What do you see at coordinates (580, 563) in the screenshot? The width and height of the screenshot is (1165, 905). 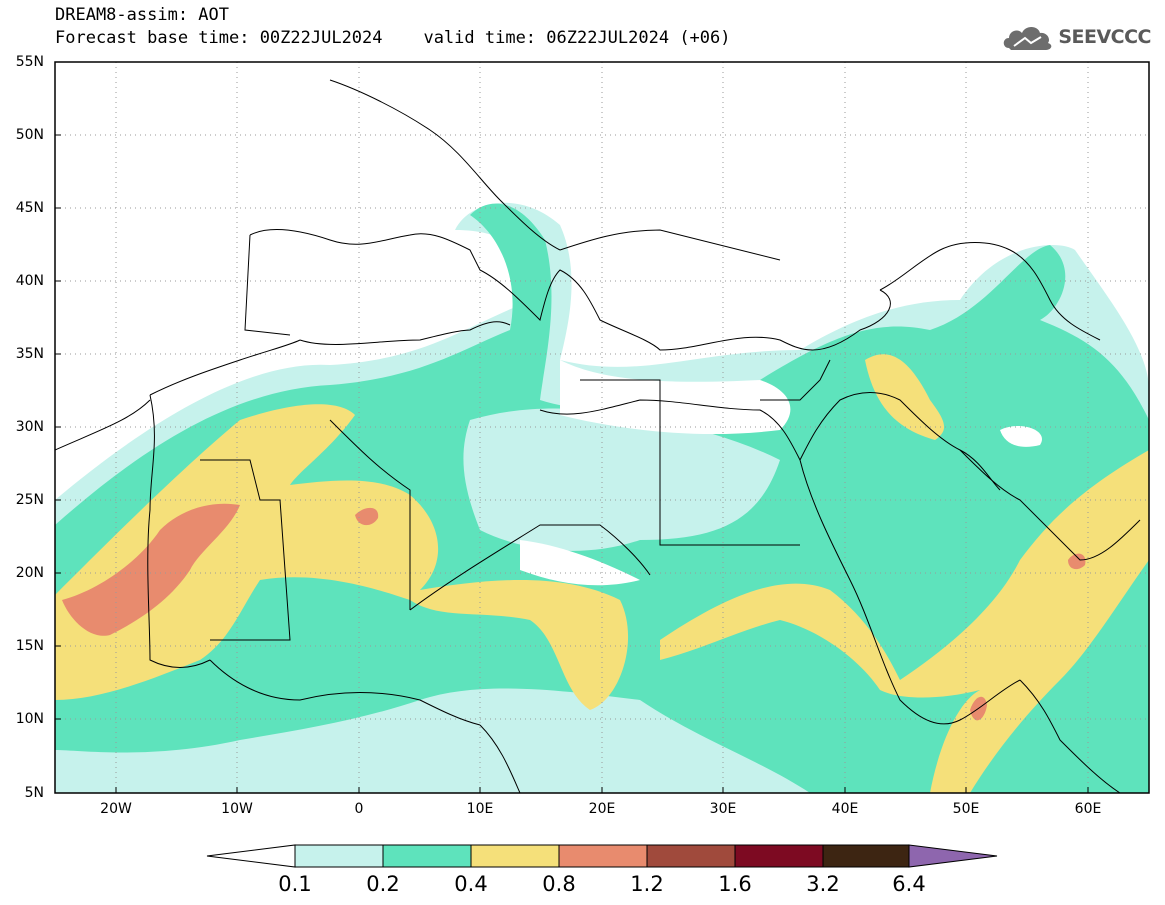 I see `aot-clear-chad` at bounding box center [580, 563].